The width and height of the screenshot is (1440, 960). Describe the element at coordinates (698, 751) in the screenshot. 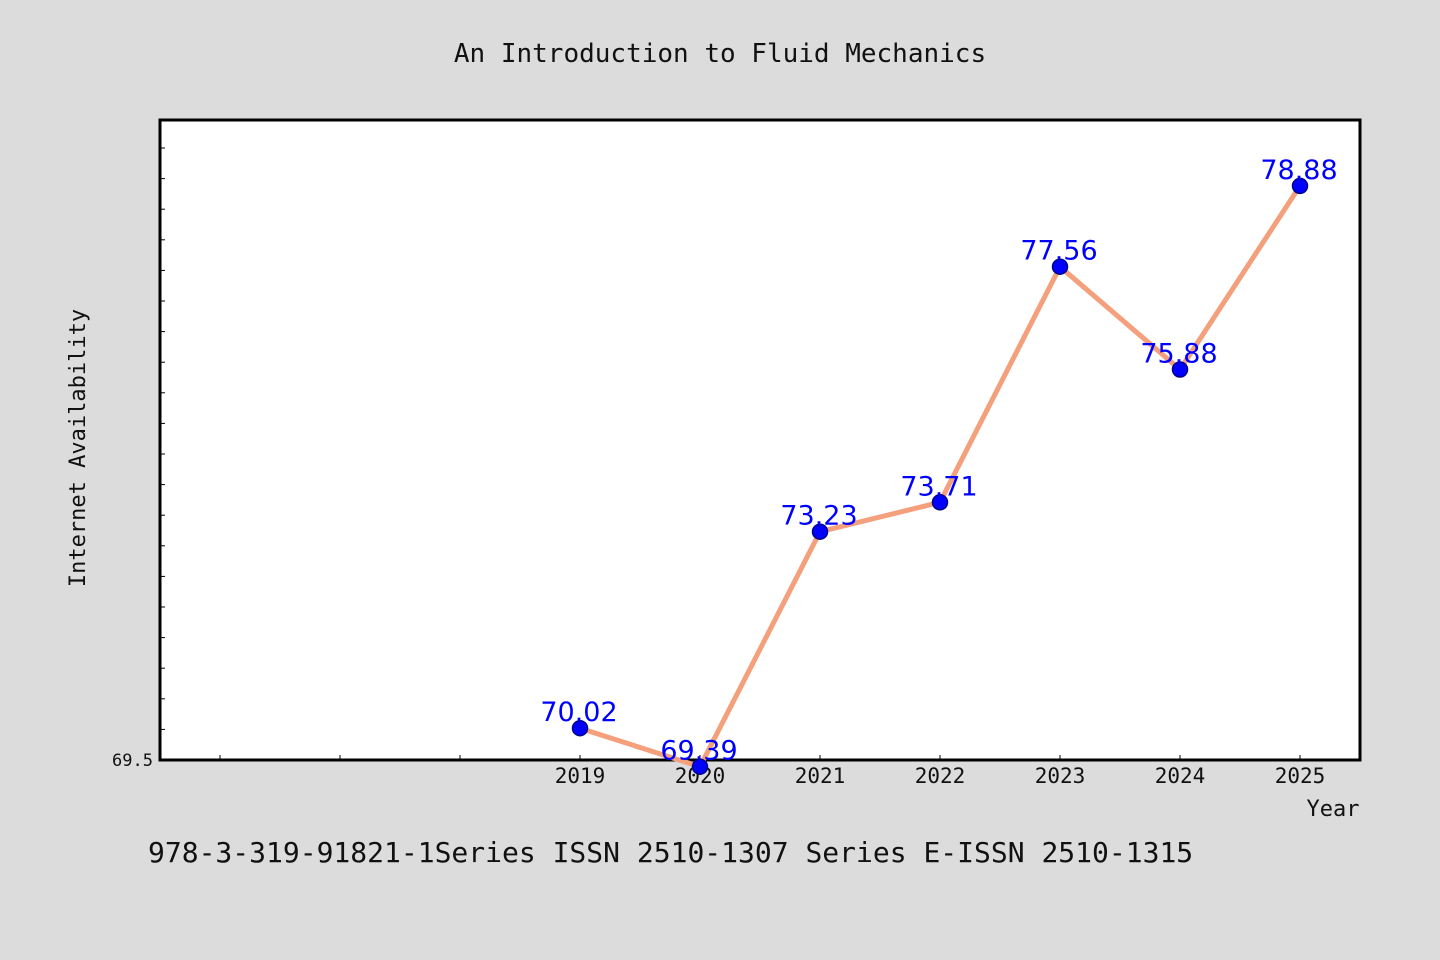

I see `data-label: 69.39` at that location.